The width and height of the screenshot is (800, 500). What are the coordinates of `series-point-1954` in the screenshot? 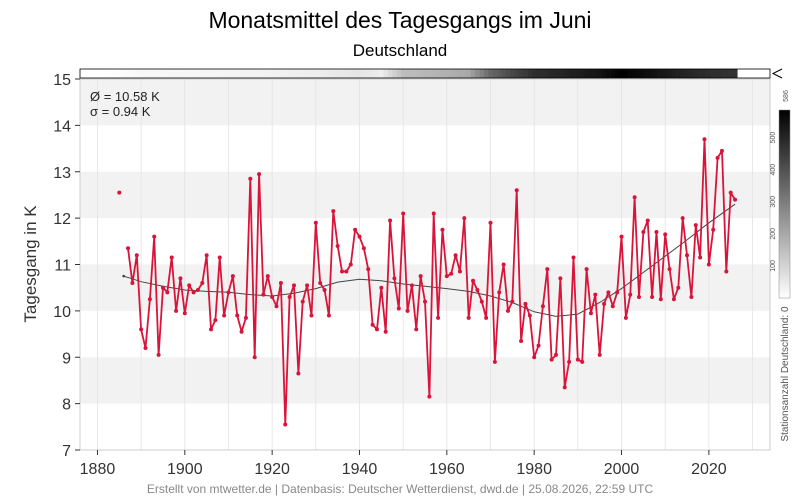 It's located at (420, 276).